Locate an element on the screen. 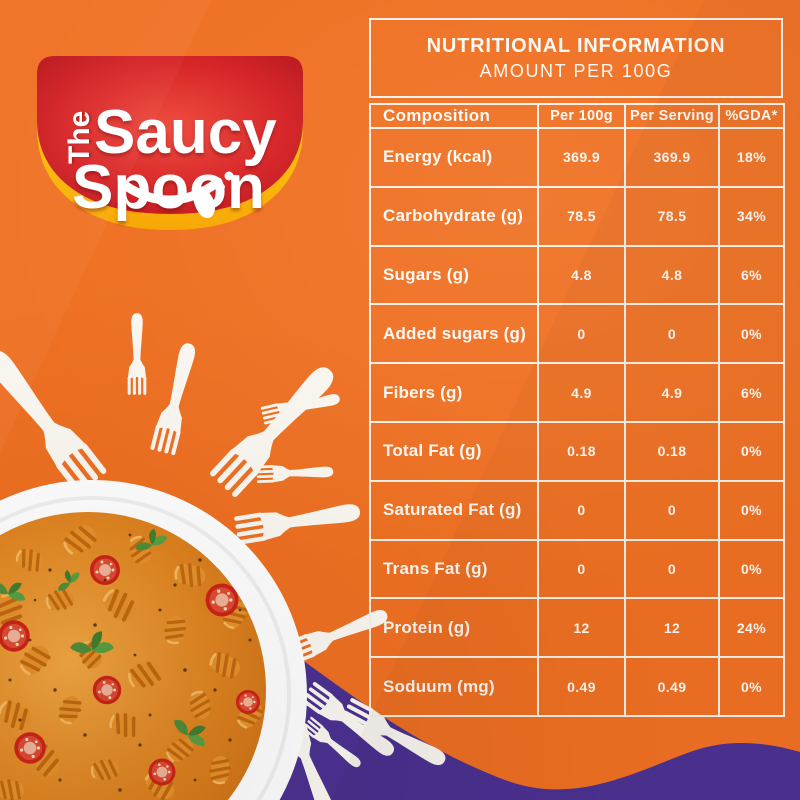 The width and height of the screenshot is (800, 800). badge-red is located at coordinates (170, 135).